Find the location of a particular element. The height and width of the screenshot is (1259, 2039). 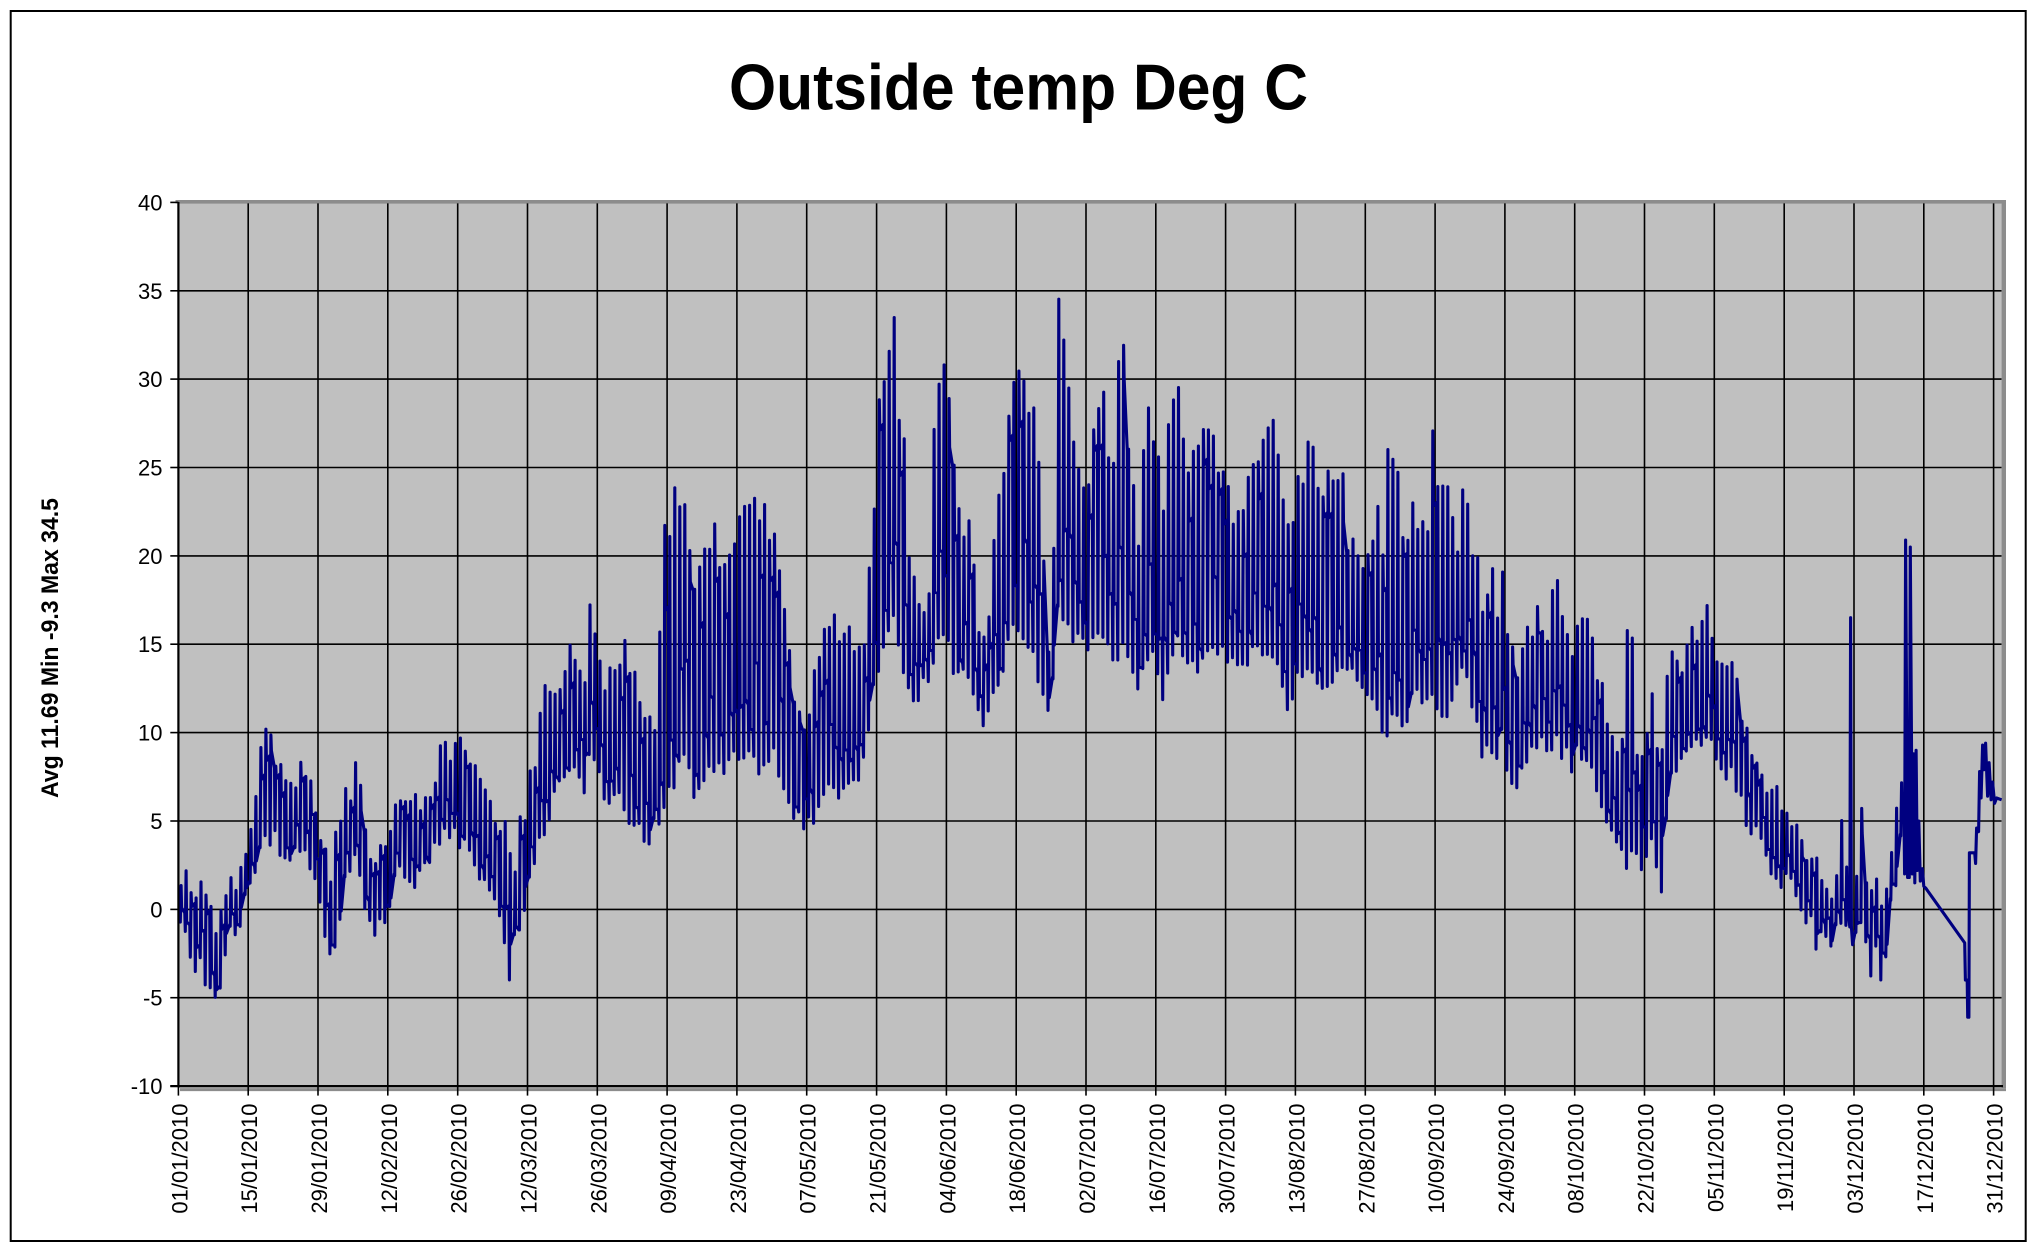

svg-text: -10 is located at coordinates (147, 1086).